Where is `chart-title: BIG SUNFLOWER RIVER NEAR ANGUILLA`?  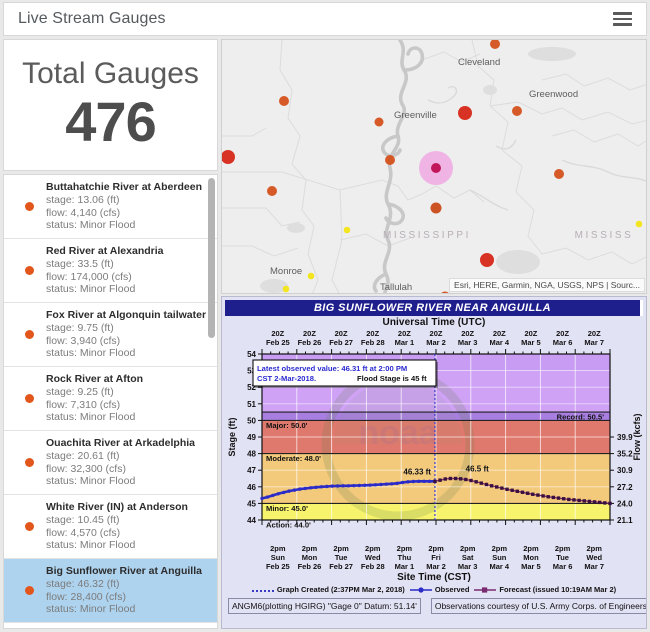
chart-title: BIG SUNFLOWER RIVER NEAR ANGUILLA is located at coordinates (434, 308).